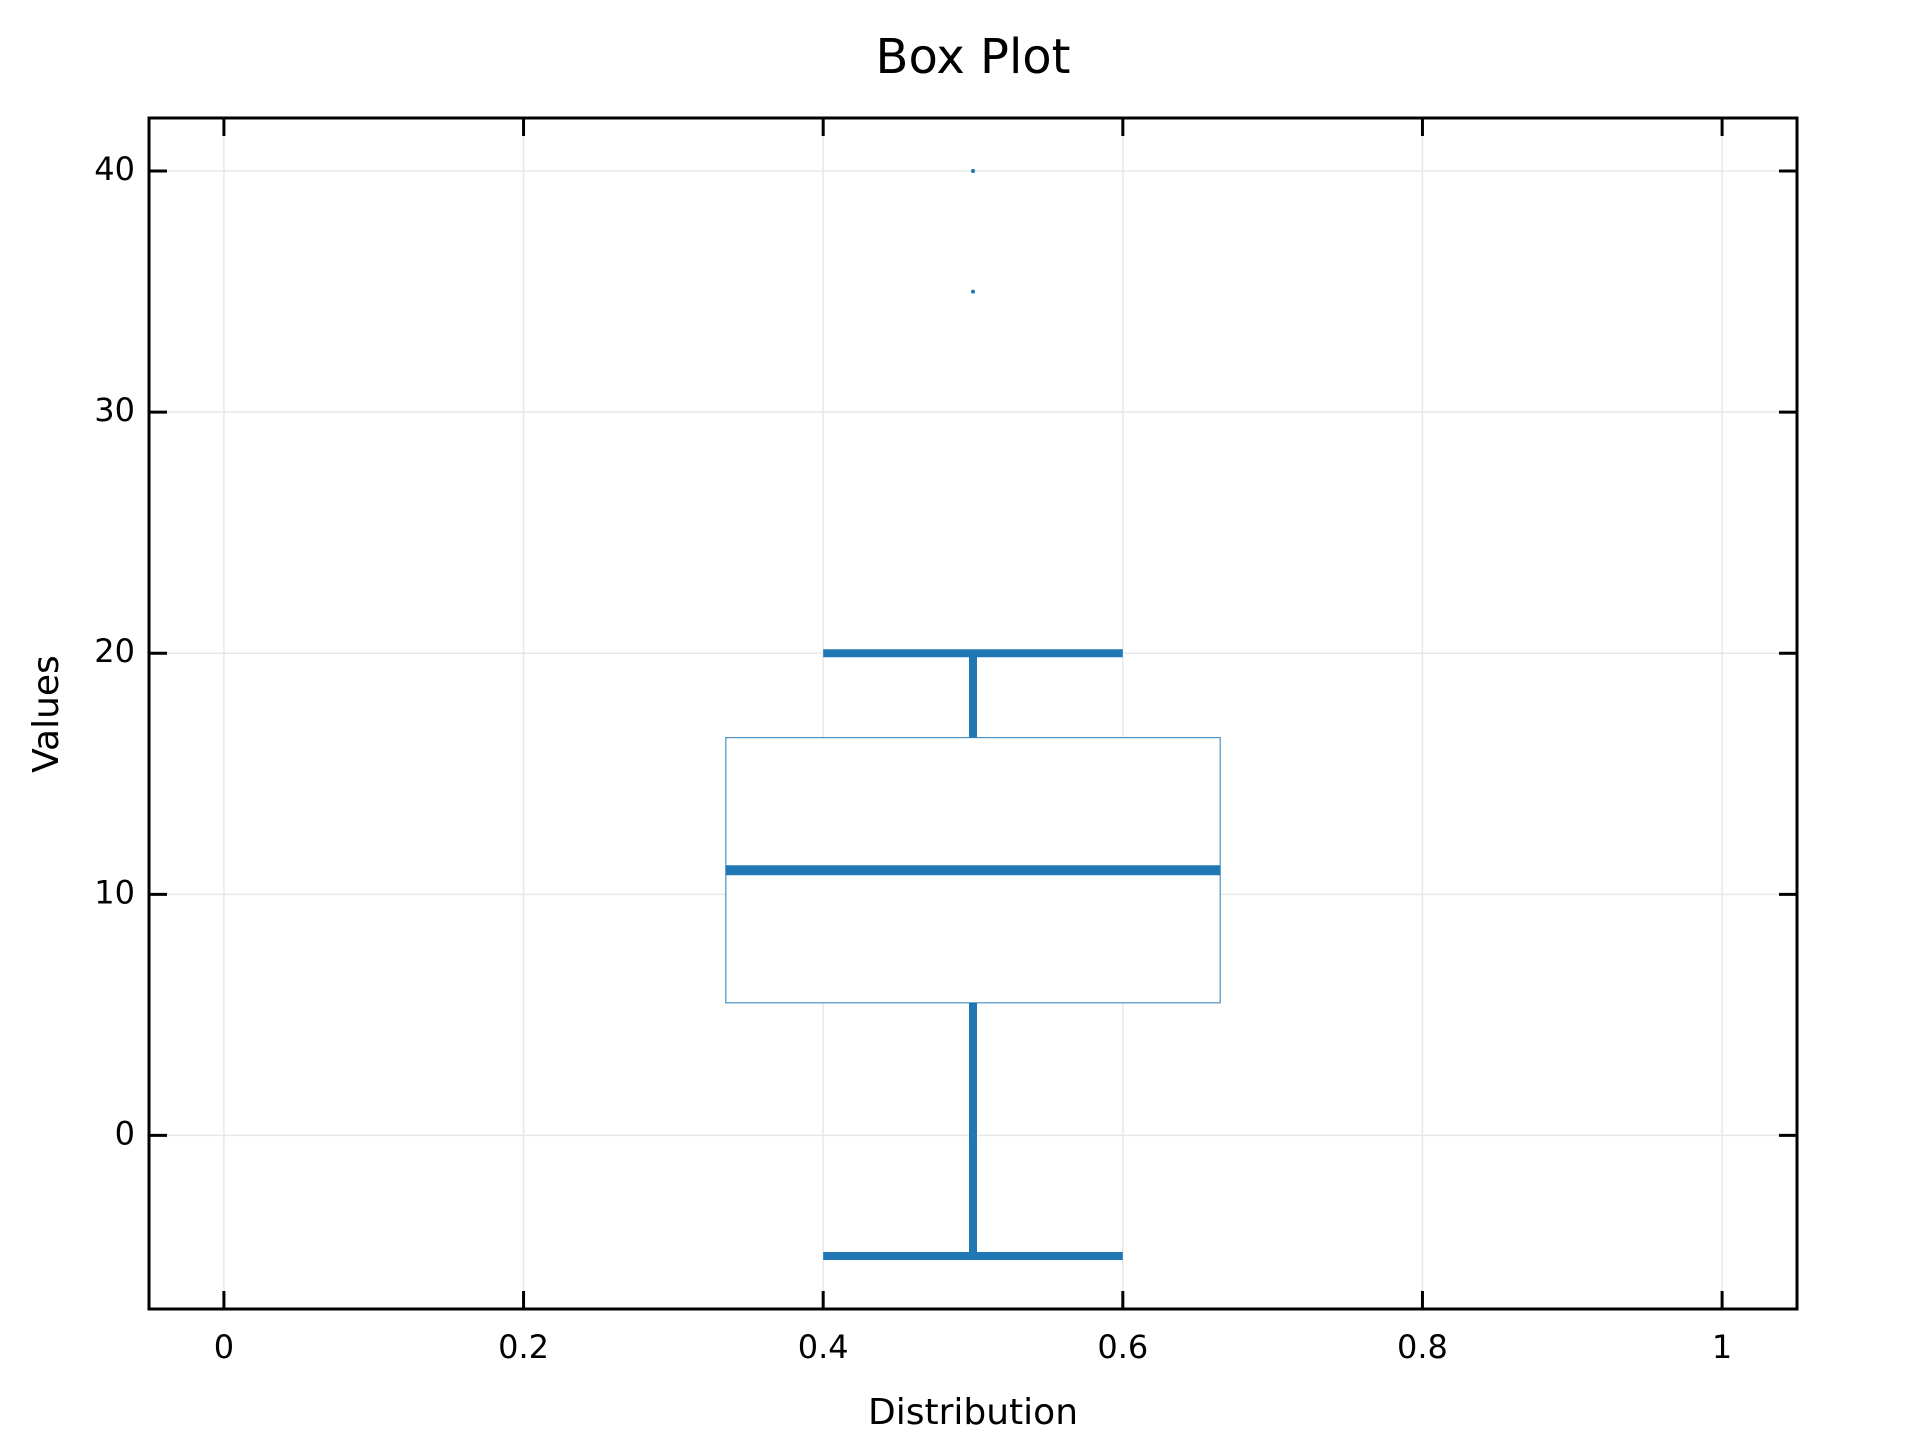 This screenshot has width=1920, height=1444. What do you see at coordinates (1422, 1347) in the screenshot?
I see `x-tick-label: 0.8` at bounding box center [1422, 1347].